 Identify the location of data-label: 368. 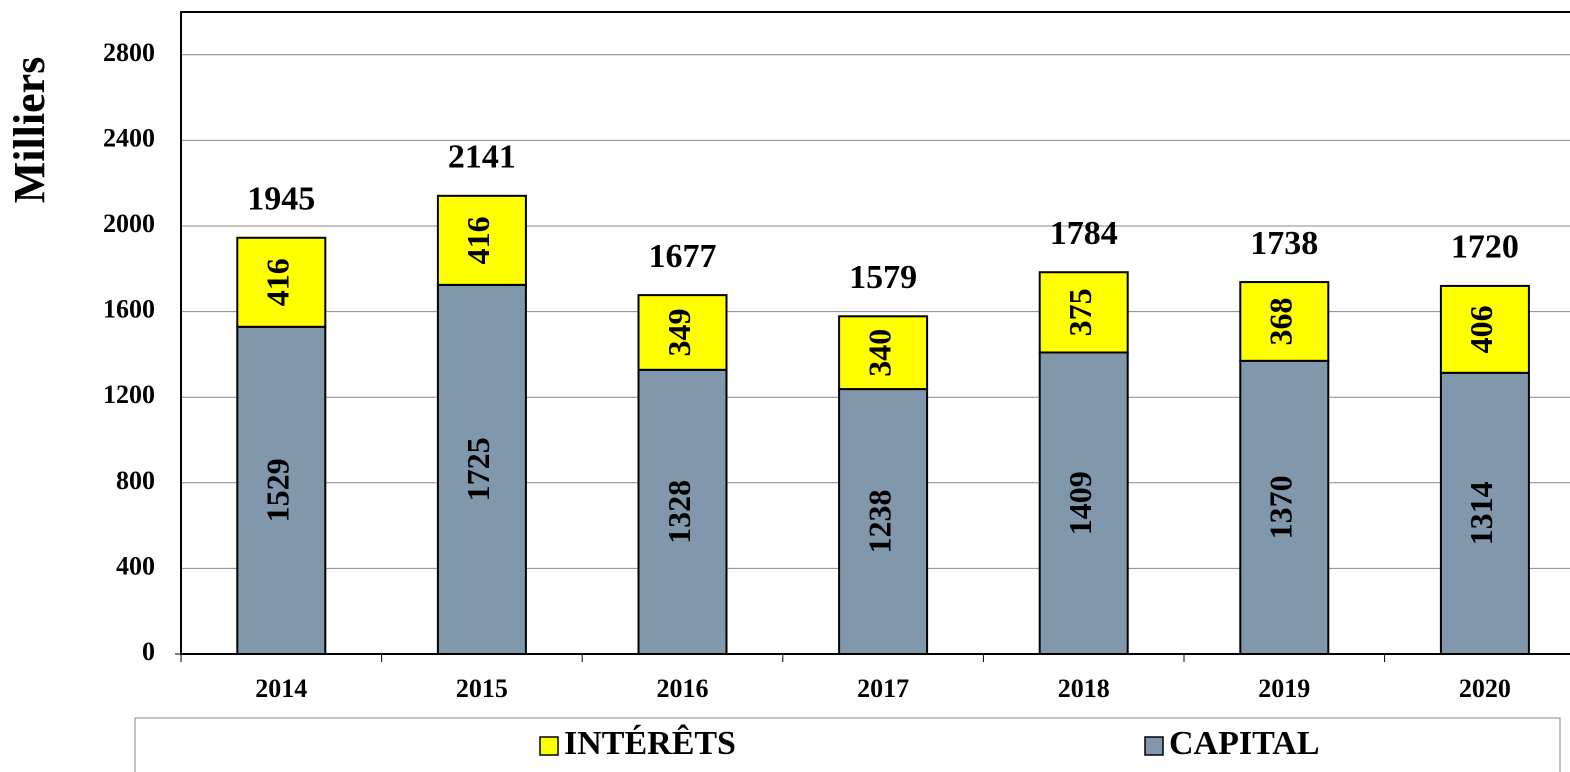
(1281, 321).